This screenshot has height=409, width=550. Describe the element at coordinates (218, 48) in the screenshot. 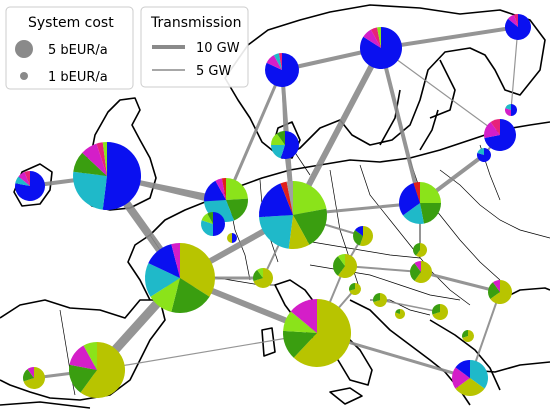

I see `legend-transmission-label-thick: 10 GW` at that location.